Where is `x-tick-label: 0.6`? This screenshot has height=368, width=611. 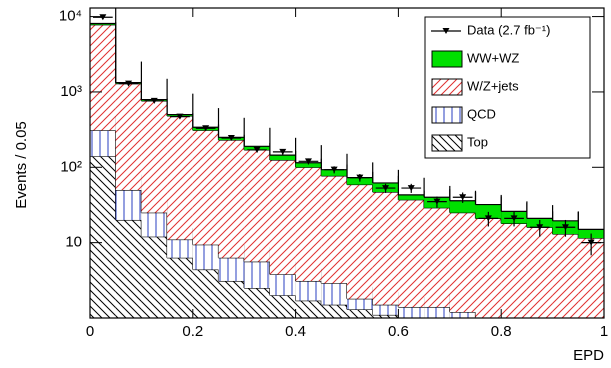 x-tick-label: 0.6 is located at coordinates (398, 331).